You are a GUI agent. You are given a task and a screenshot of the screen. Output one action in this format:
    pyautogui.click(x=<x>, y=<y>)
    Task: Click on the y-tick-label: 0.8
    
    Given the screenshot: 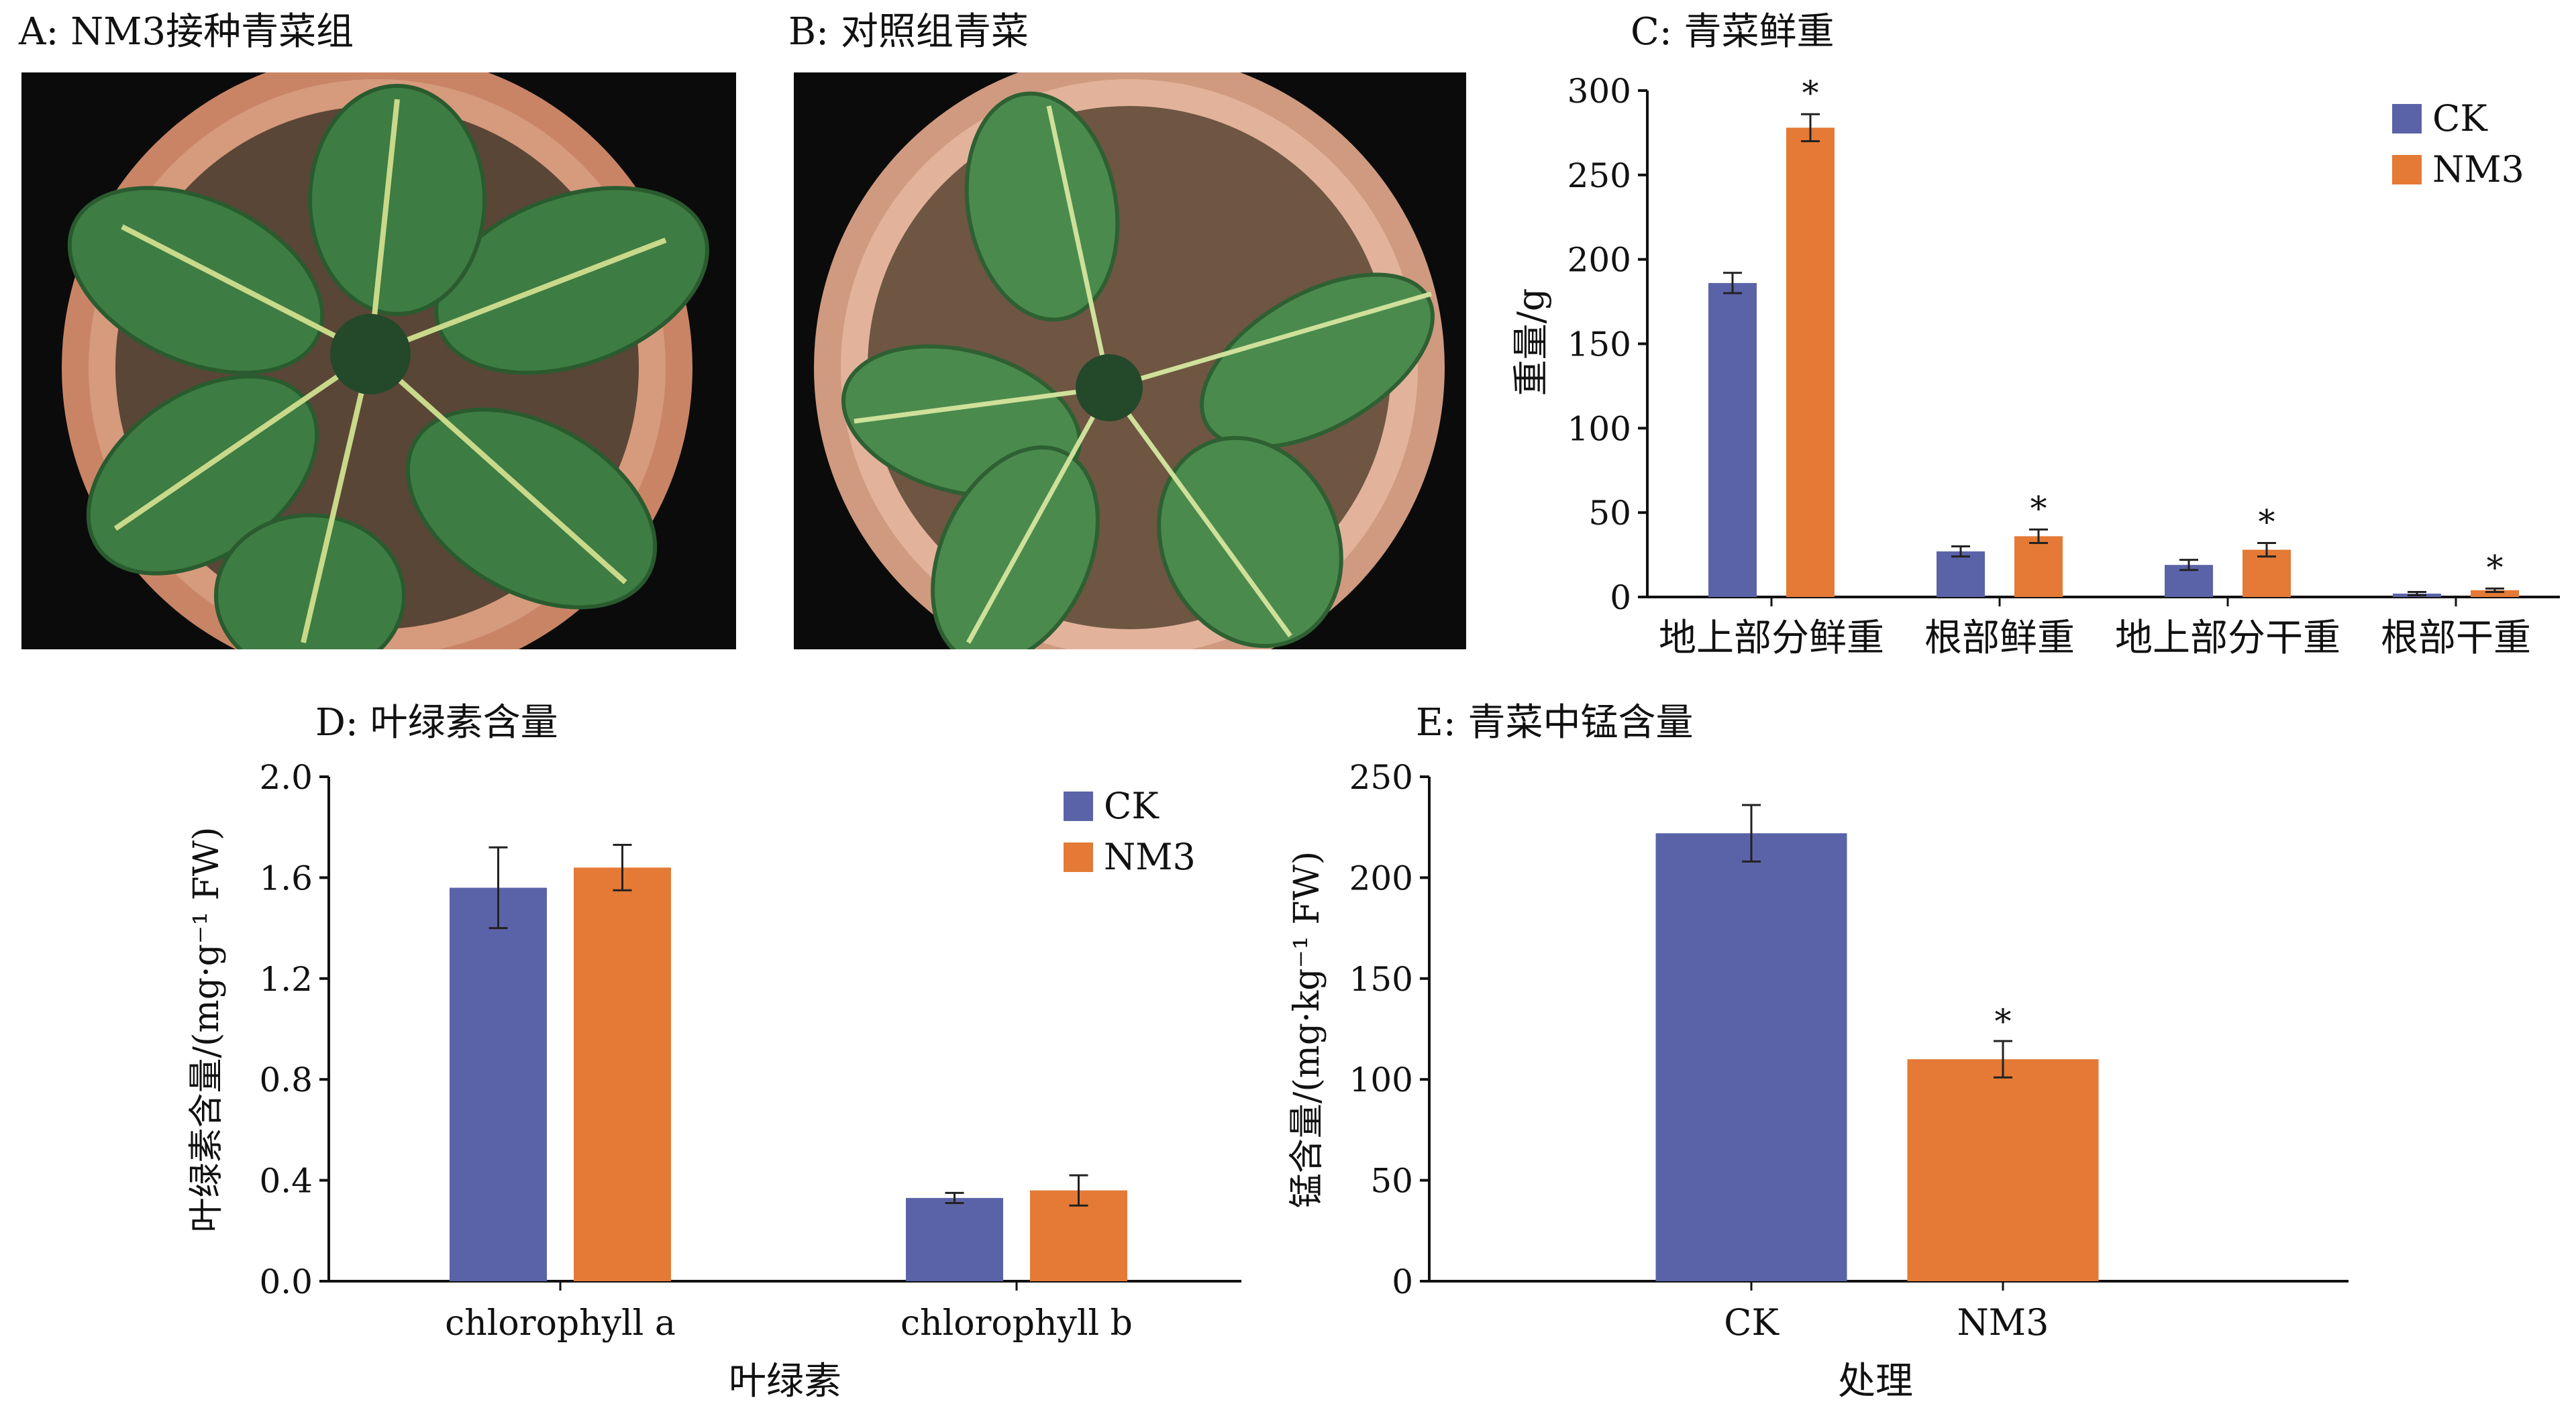 What is the action you would take?
    pyautogui.click(x=286, y=1079)
    